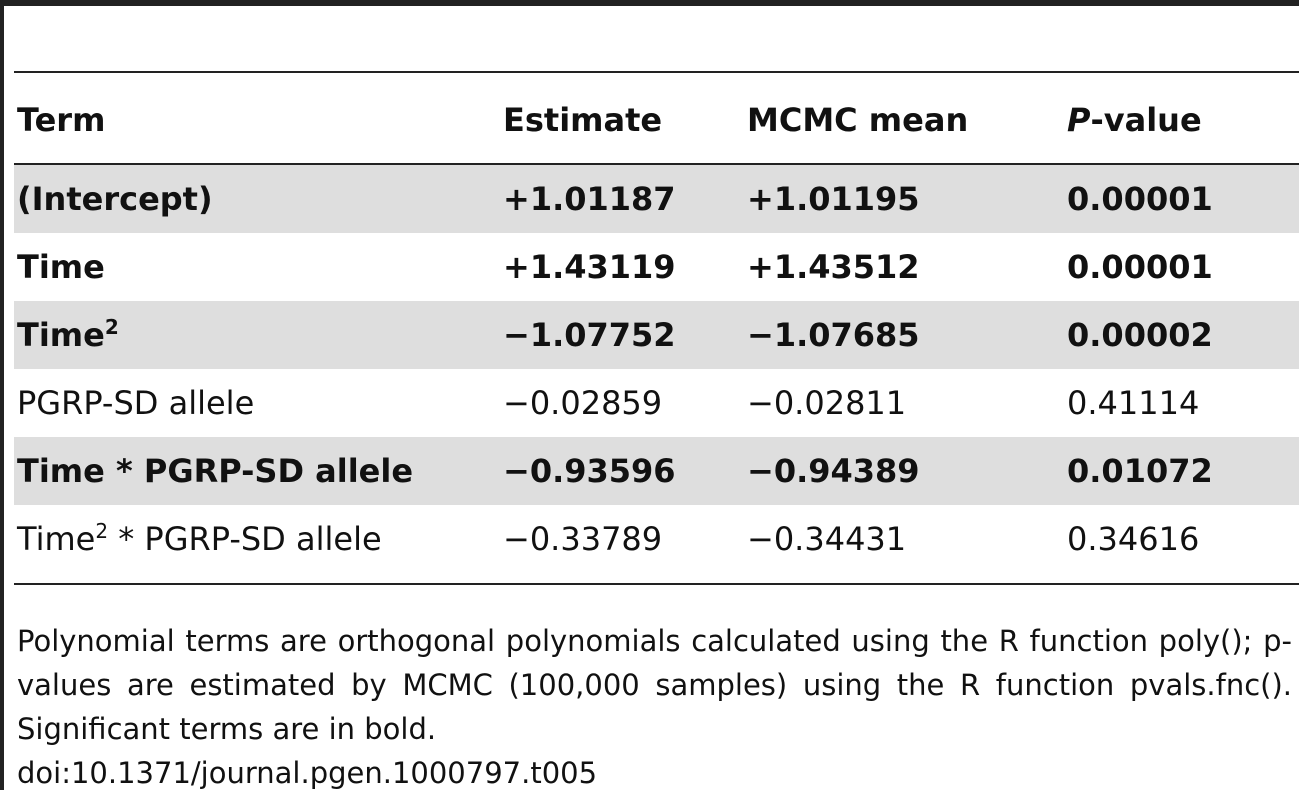  What do you see at coordinates (589, 471) in the screenshot?
I see `cell-estimate: −0.93596` at bounding box center [589, 471].